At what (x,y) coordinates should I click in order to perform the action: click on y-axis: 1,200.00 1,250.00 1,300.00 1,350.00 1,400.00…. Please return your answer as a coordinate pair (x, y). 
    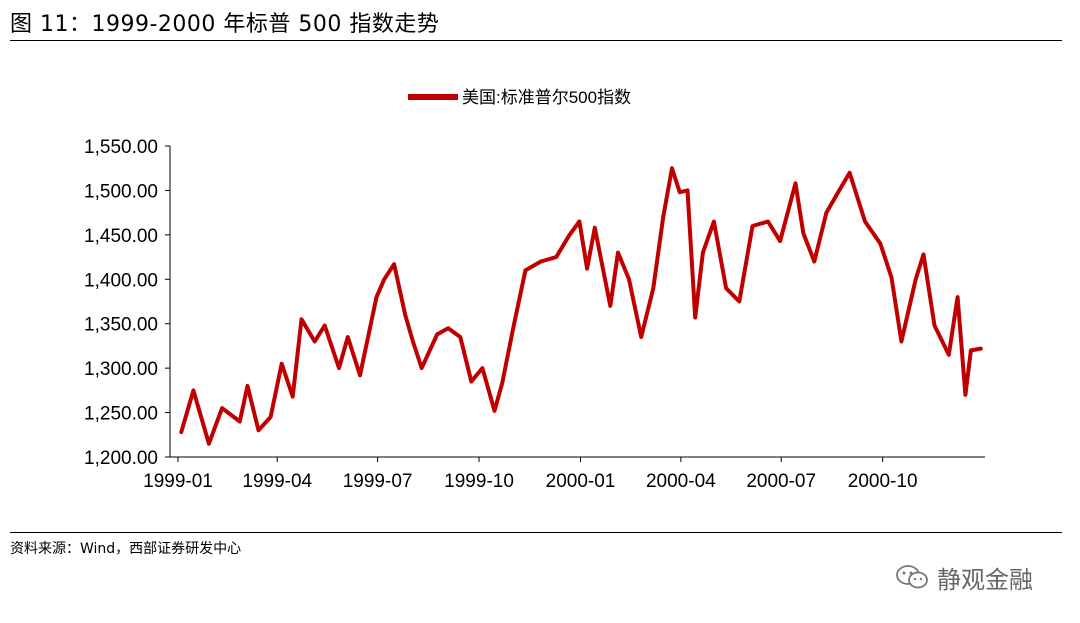
    Looking at the image, I should click on (127, 303).